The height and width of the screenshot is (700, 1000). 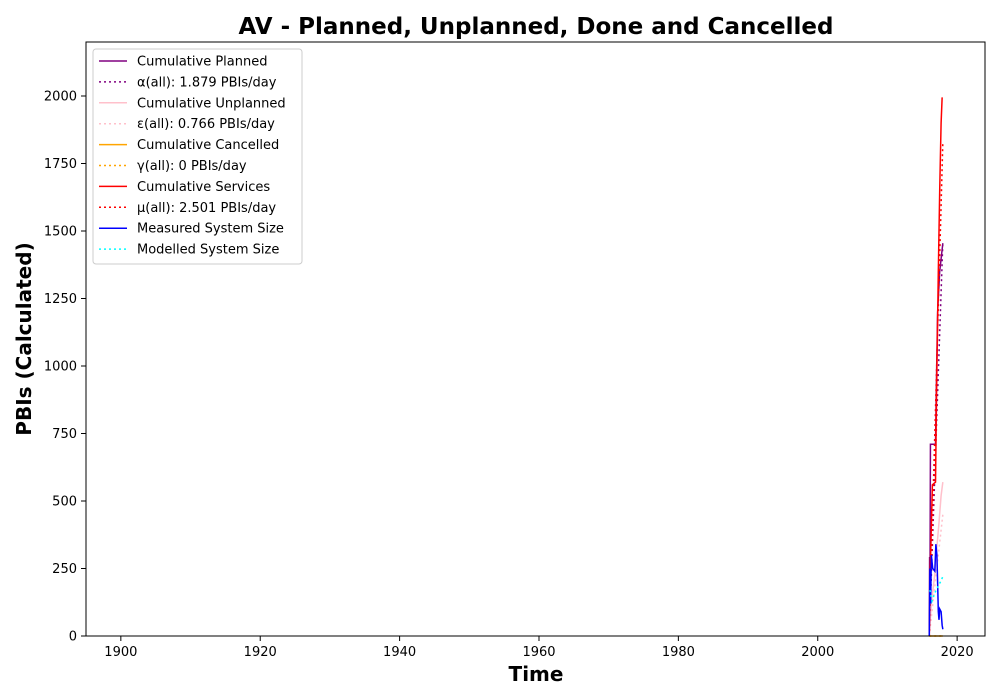 What do you see at coordinates (399, 652) in the screenshot?
I see `x-tick-label: 1940` at bounding box center [399, 652].